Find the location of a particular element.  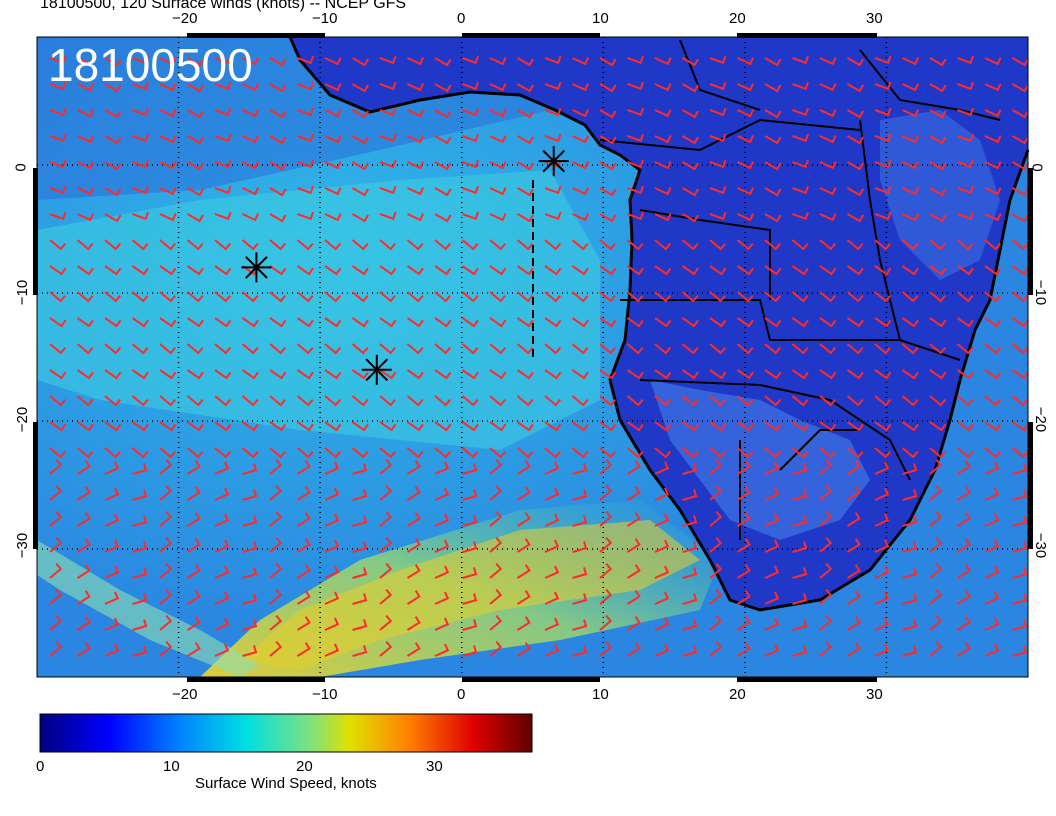

top-lon-tick: −20 is located at coordinates (185, 18).